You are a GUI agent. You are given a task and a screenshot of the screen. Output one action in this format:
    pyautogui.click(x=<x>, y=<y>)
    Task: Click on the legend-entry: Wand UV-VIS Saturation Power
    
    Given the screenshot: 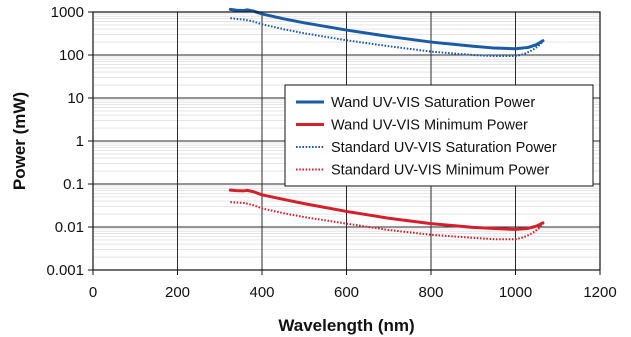 What is the action you would take?
    pyautogui.click(x=433, y=103)
    